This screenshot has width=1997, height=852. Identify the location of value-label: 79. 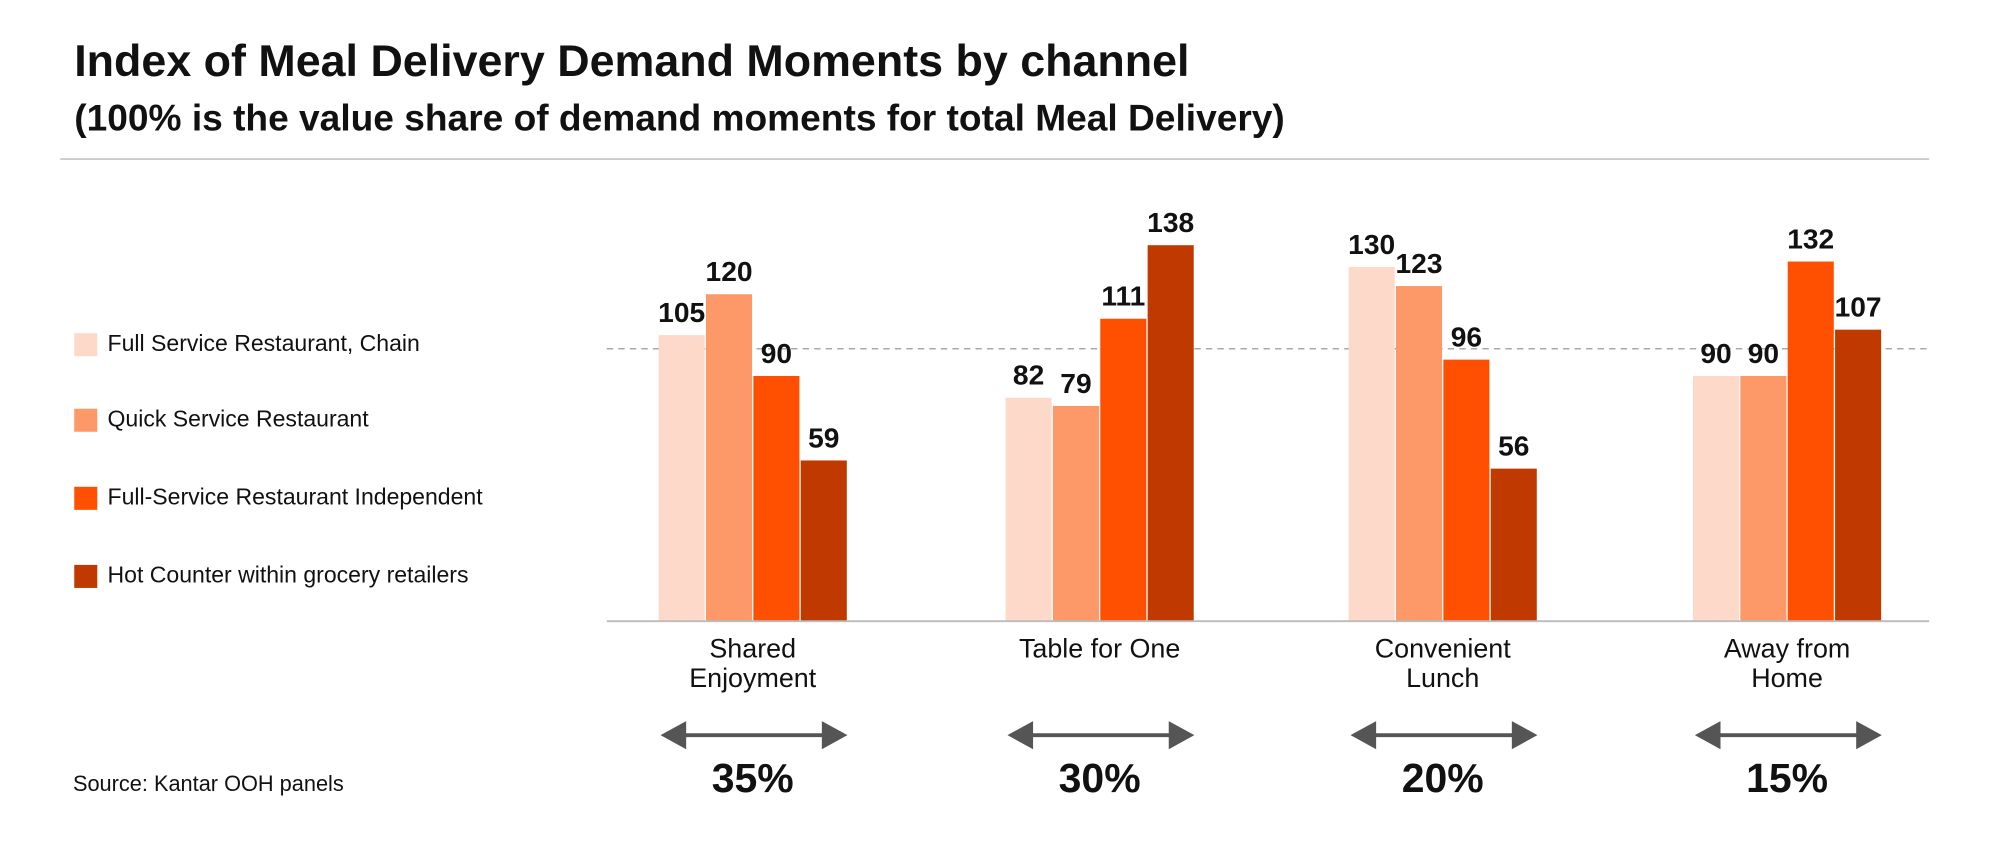
(1075, 383).